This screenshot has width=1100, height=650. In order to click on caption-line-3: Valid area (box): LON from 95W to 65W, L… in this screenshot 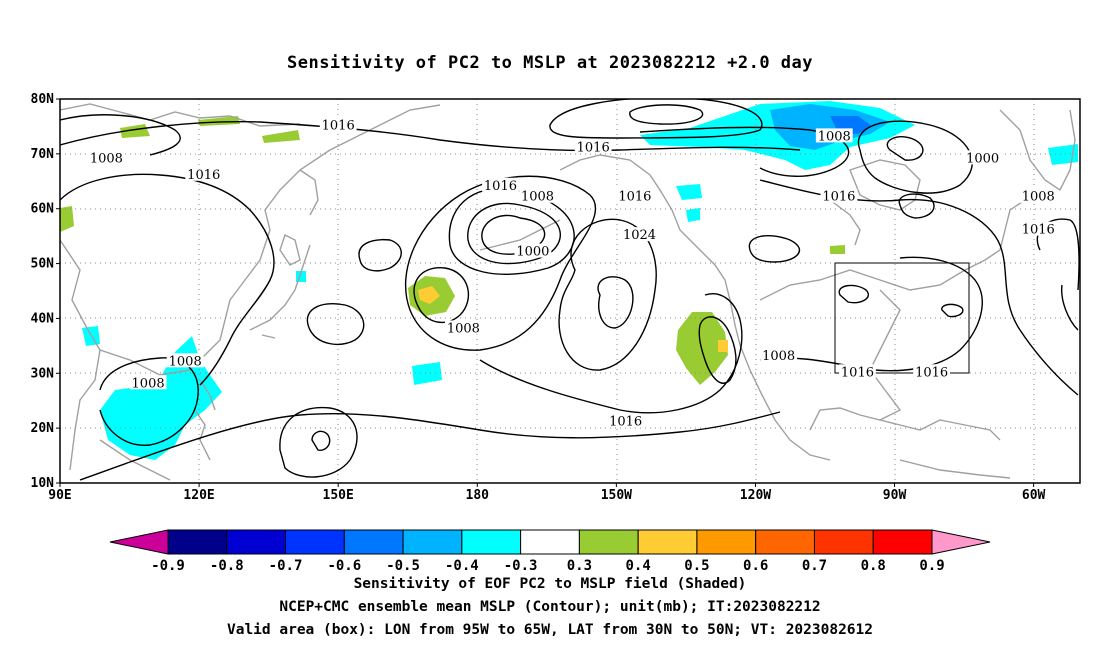, I will do `click(550, 630)`.